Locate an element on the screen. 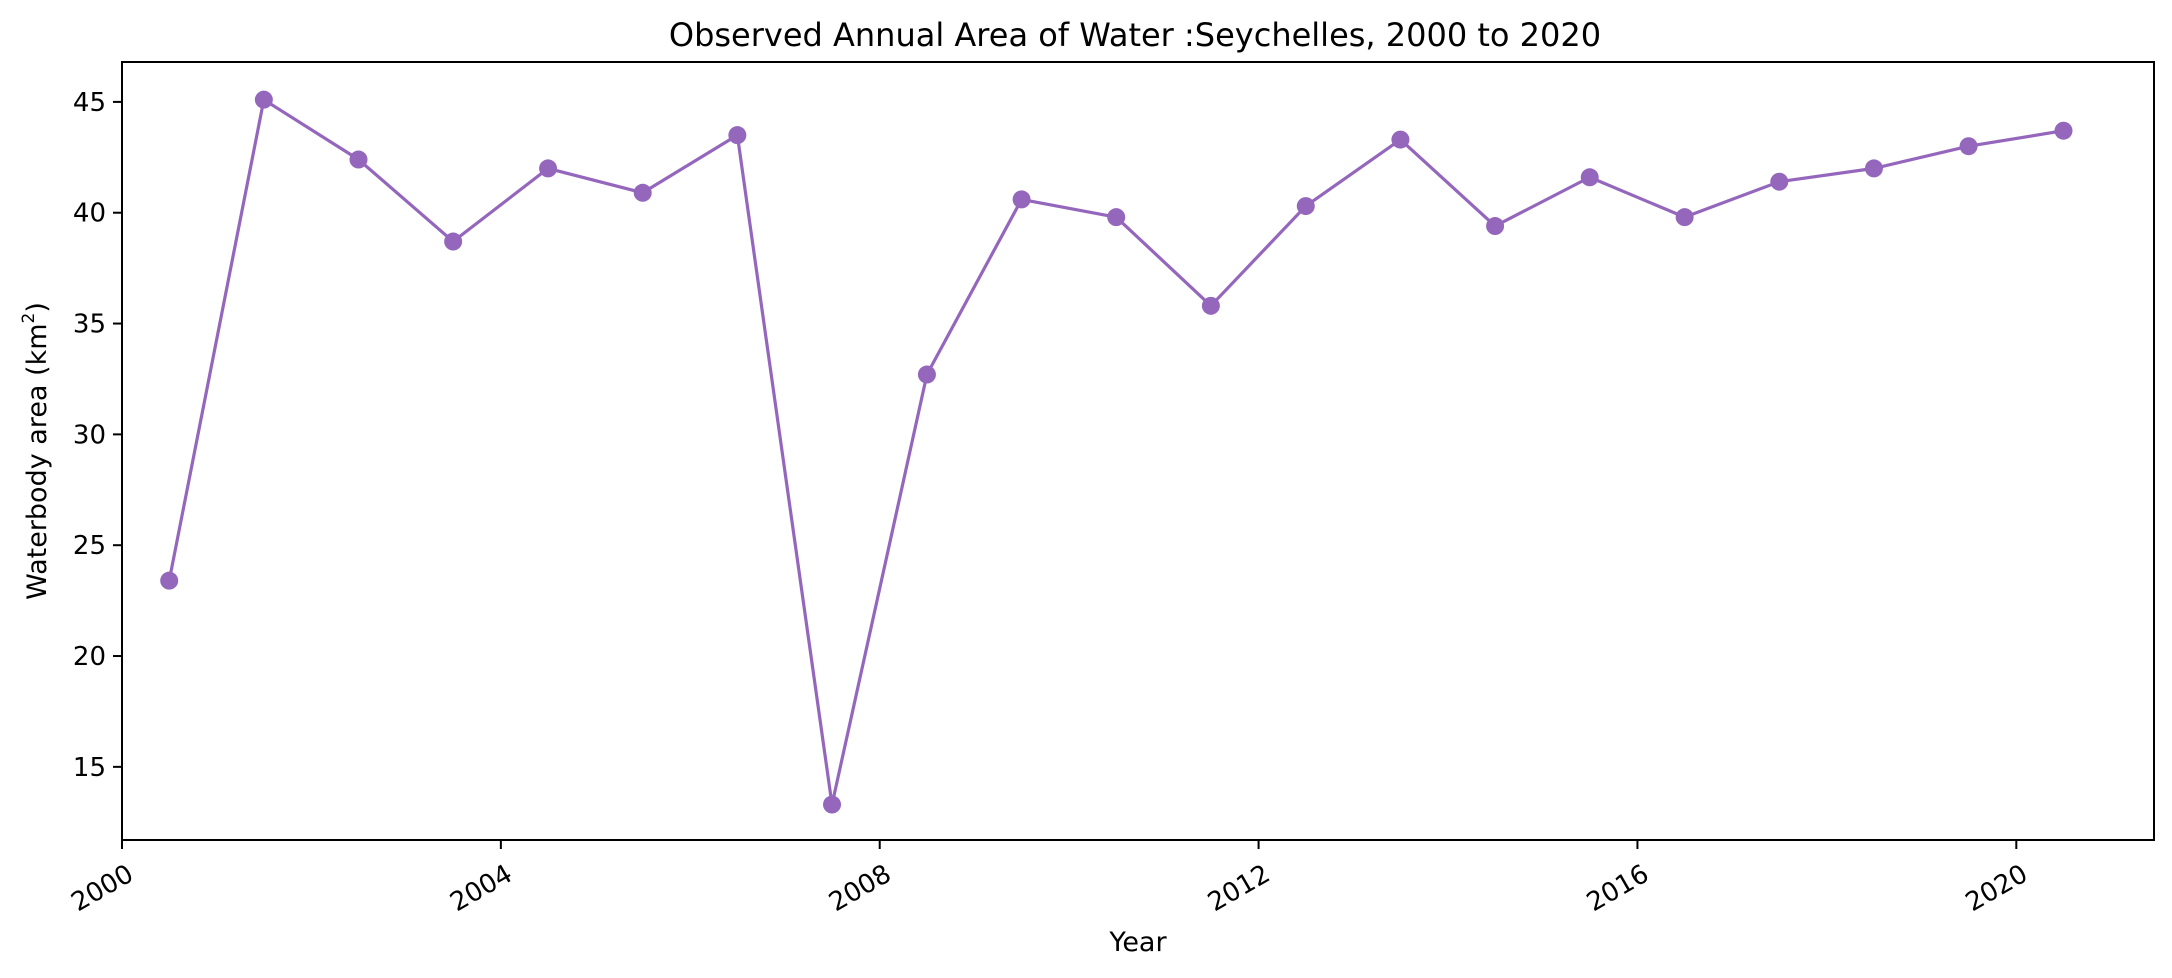 The image size is (2172, 978). data-point-2001 is located at coordinates (263, 99).